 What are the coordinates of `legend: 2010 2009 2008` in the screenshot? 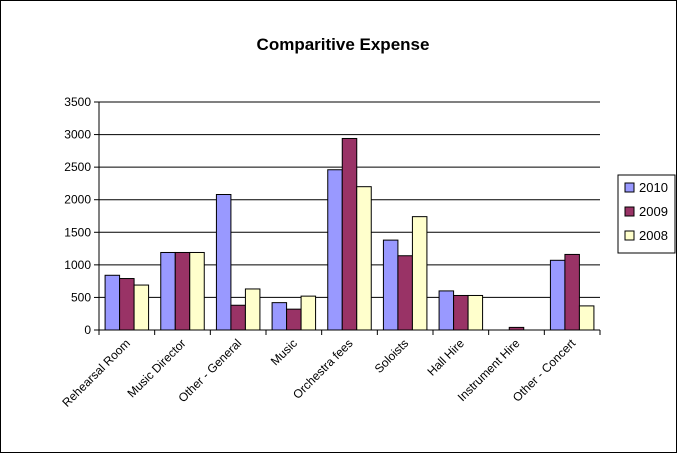 It's located at (646, 214).